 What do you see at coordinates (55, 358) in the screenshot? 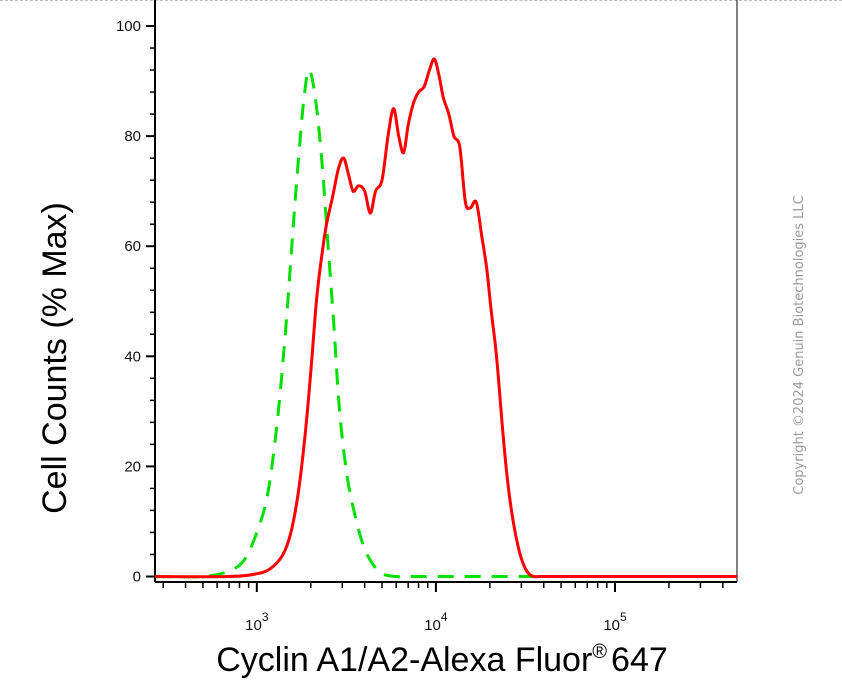
I see `y-axis-title: Cell Counts (% Max)` at bounding box center [55, 358].